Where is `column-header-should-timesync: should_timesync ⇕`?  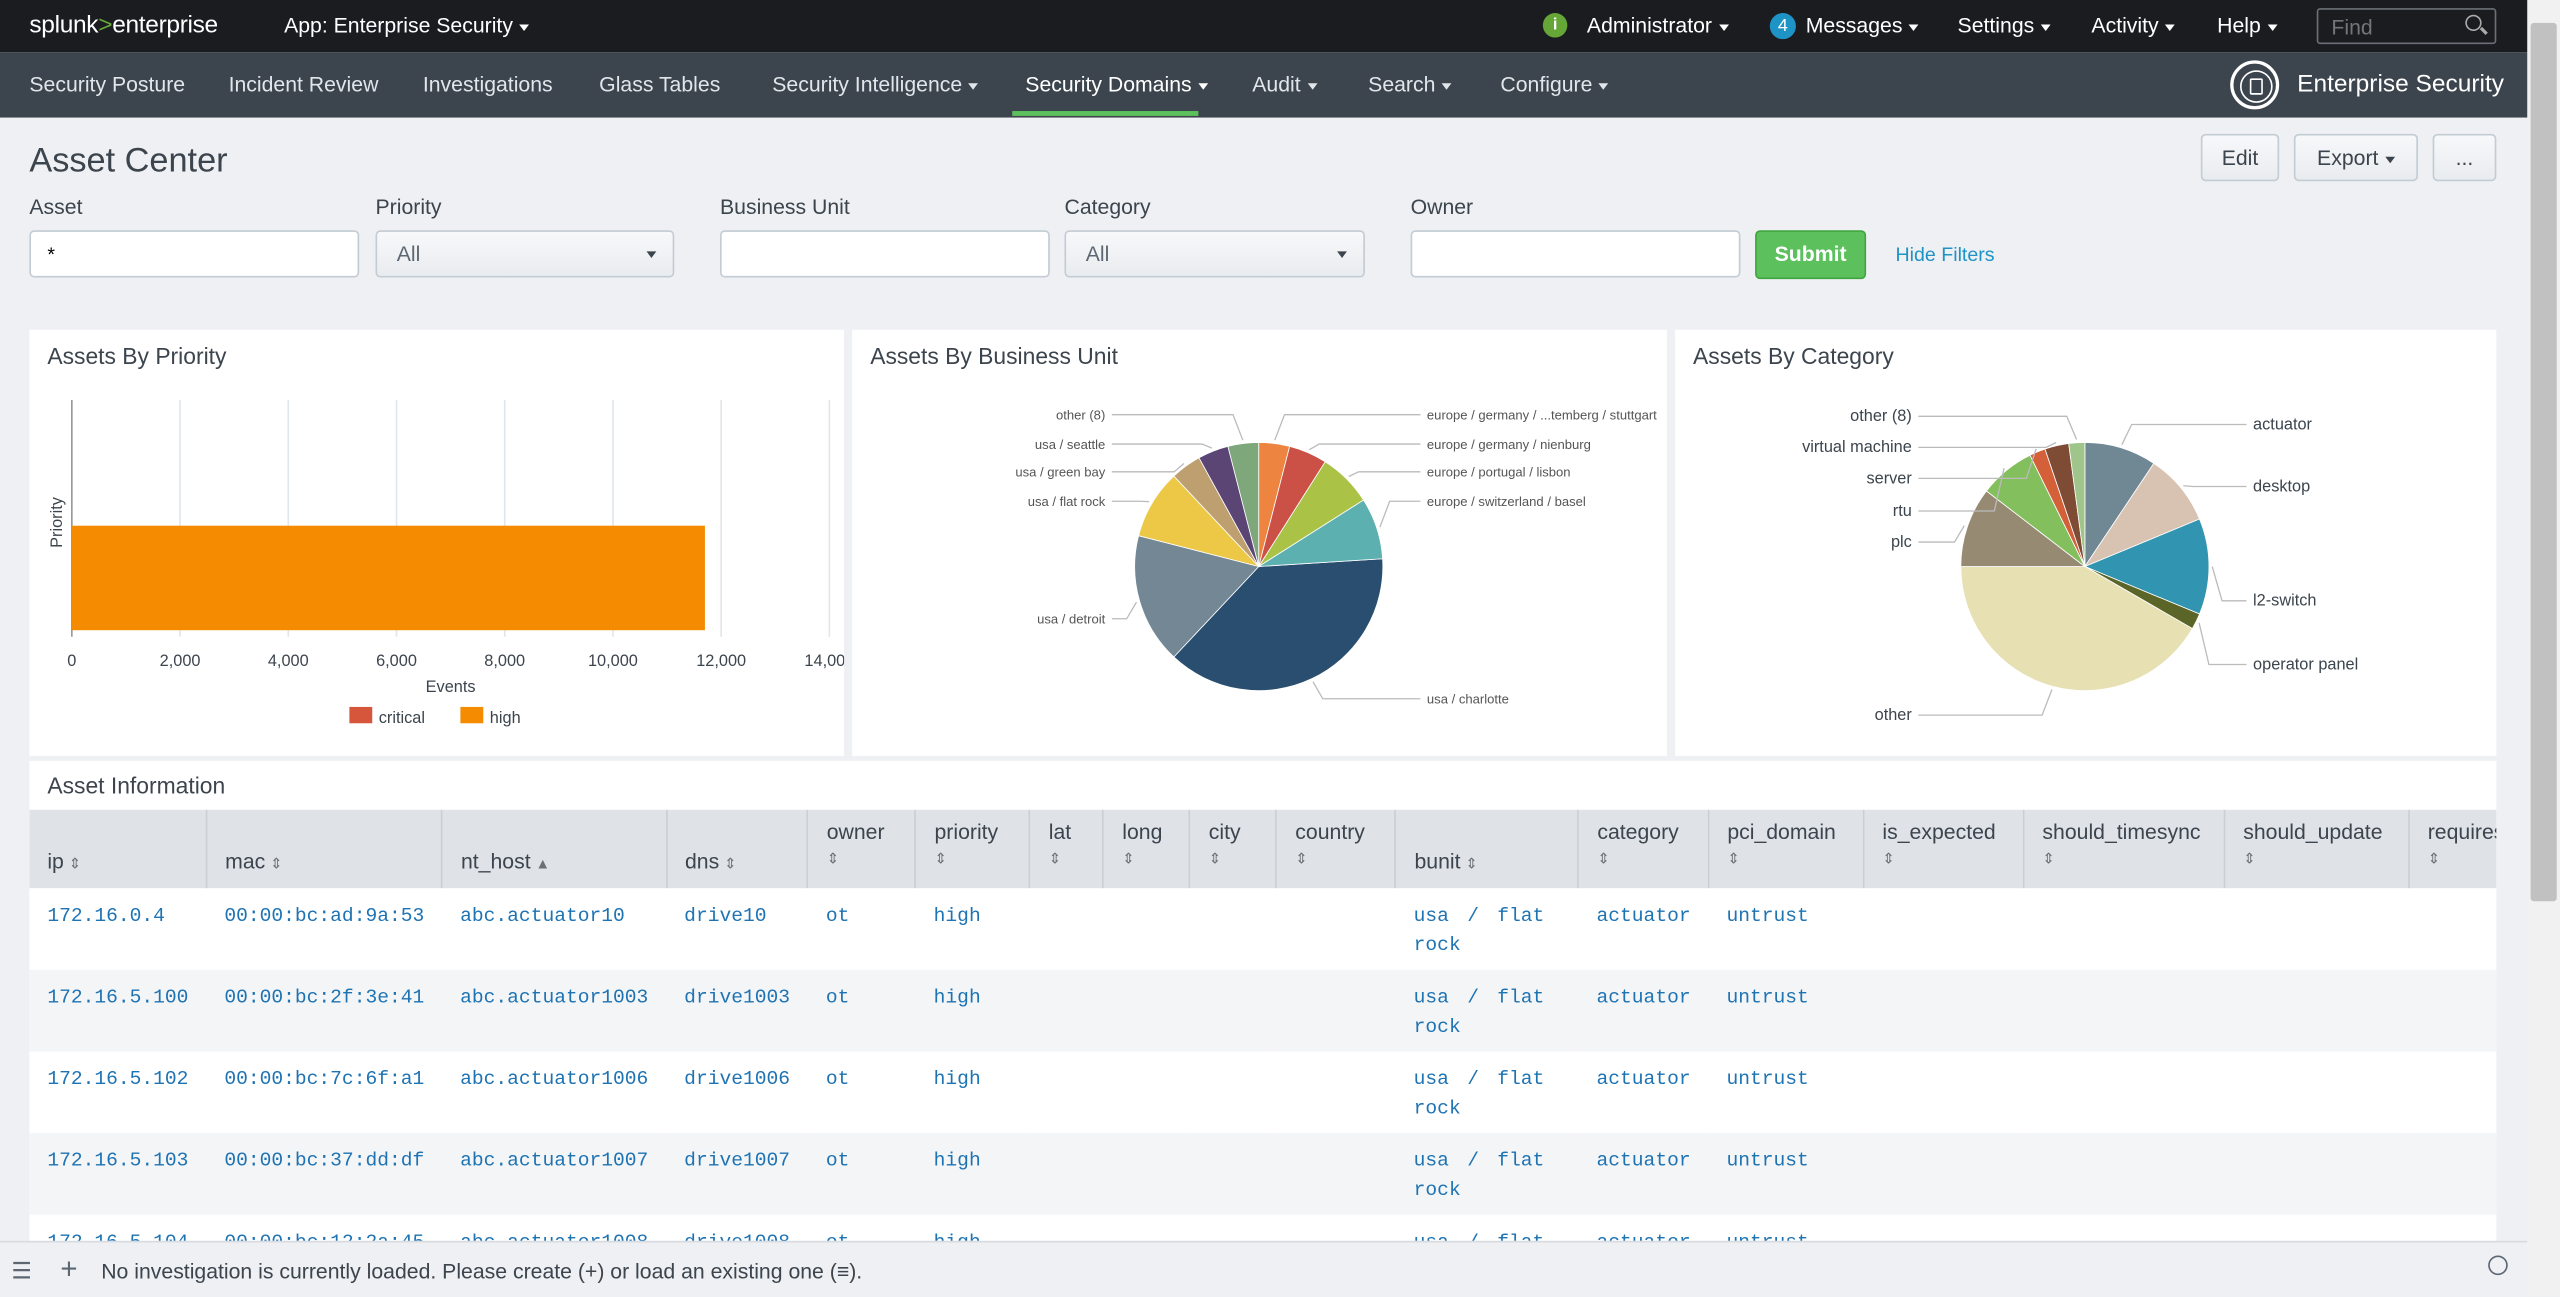 column-header-should-timesync: should_timesync ⇕ is located at coordinates (2124, 849).